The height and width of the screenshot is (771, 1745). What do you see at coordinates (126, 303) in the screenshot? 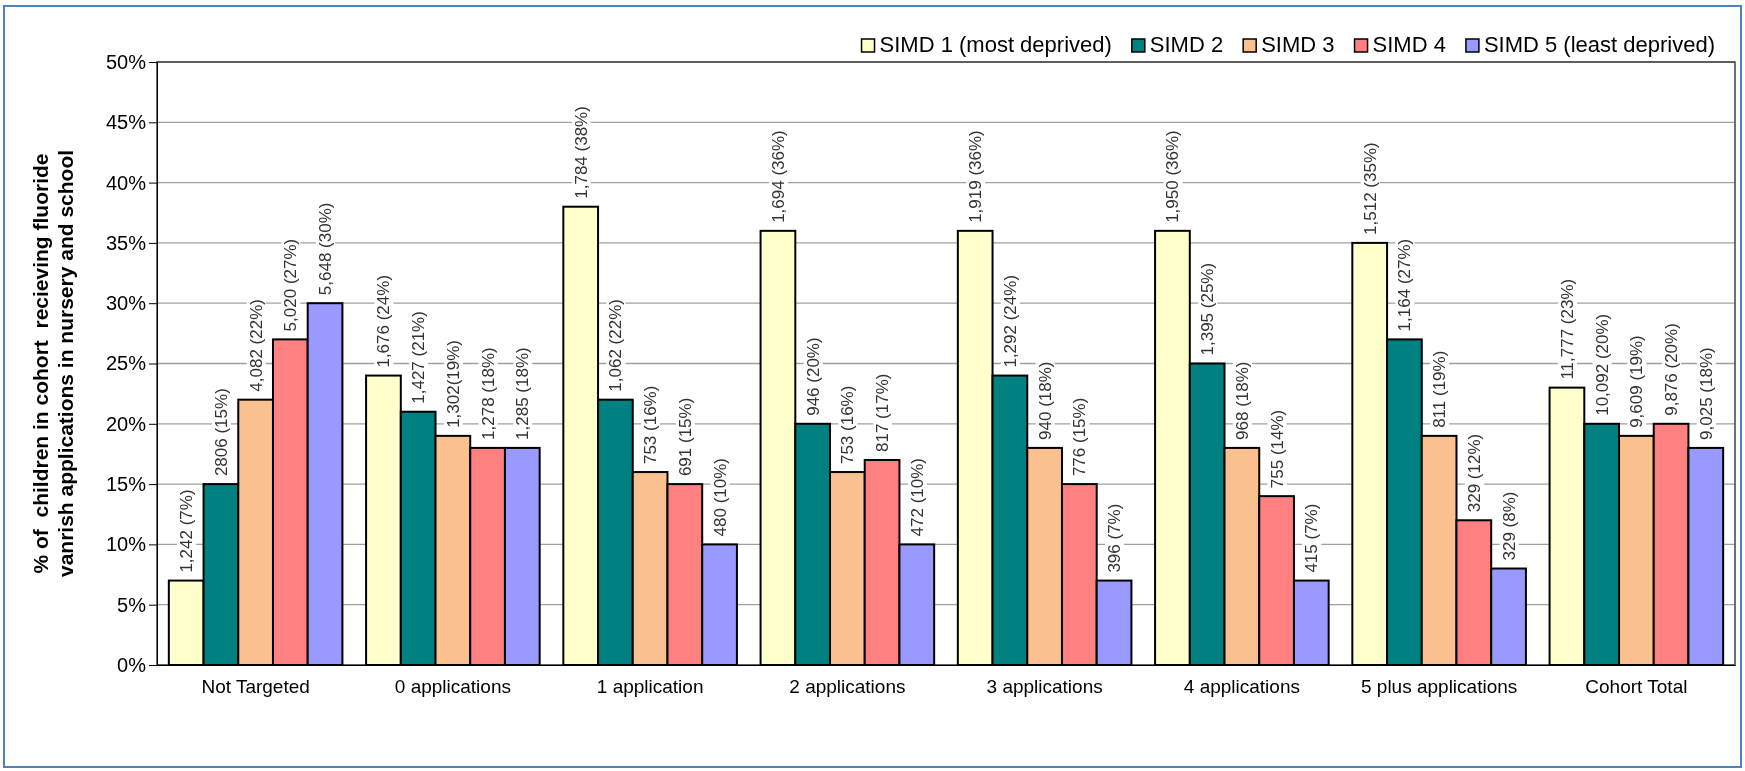
I see `y-tick-label: 30%` at bounding box center [126, 303].